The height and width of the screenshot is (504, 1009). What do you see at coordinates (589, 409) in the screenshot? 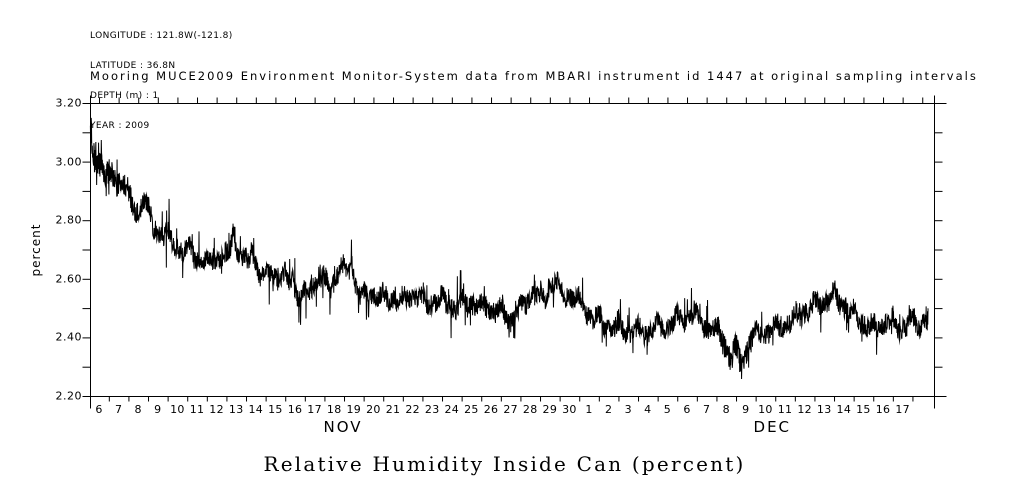
I see `x-tick-label: 1` at bounding box center [589, 409].